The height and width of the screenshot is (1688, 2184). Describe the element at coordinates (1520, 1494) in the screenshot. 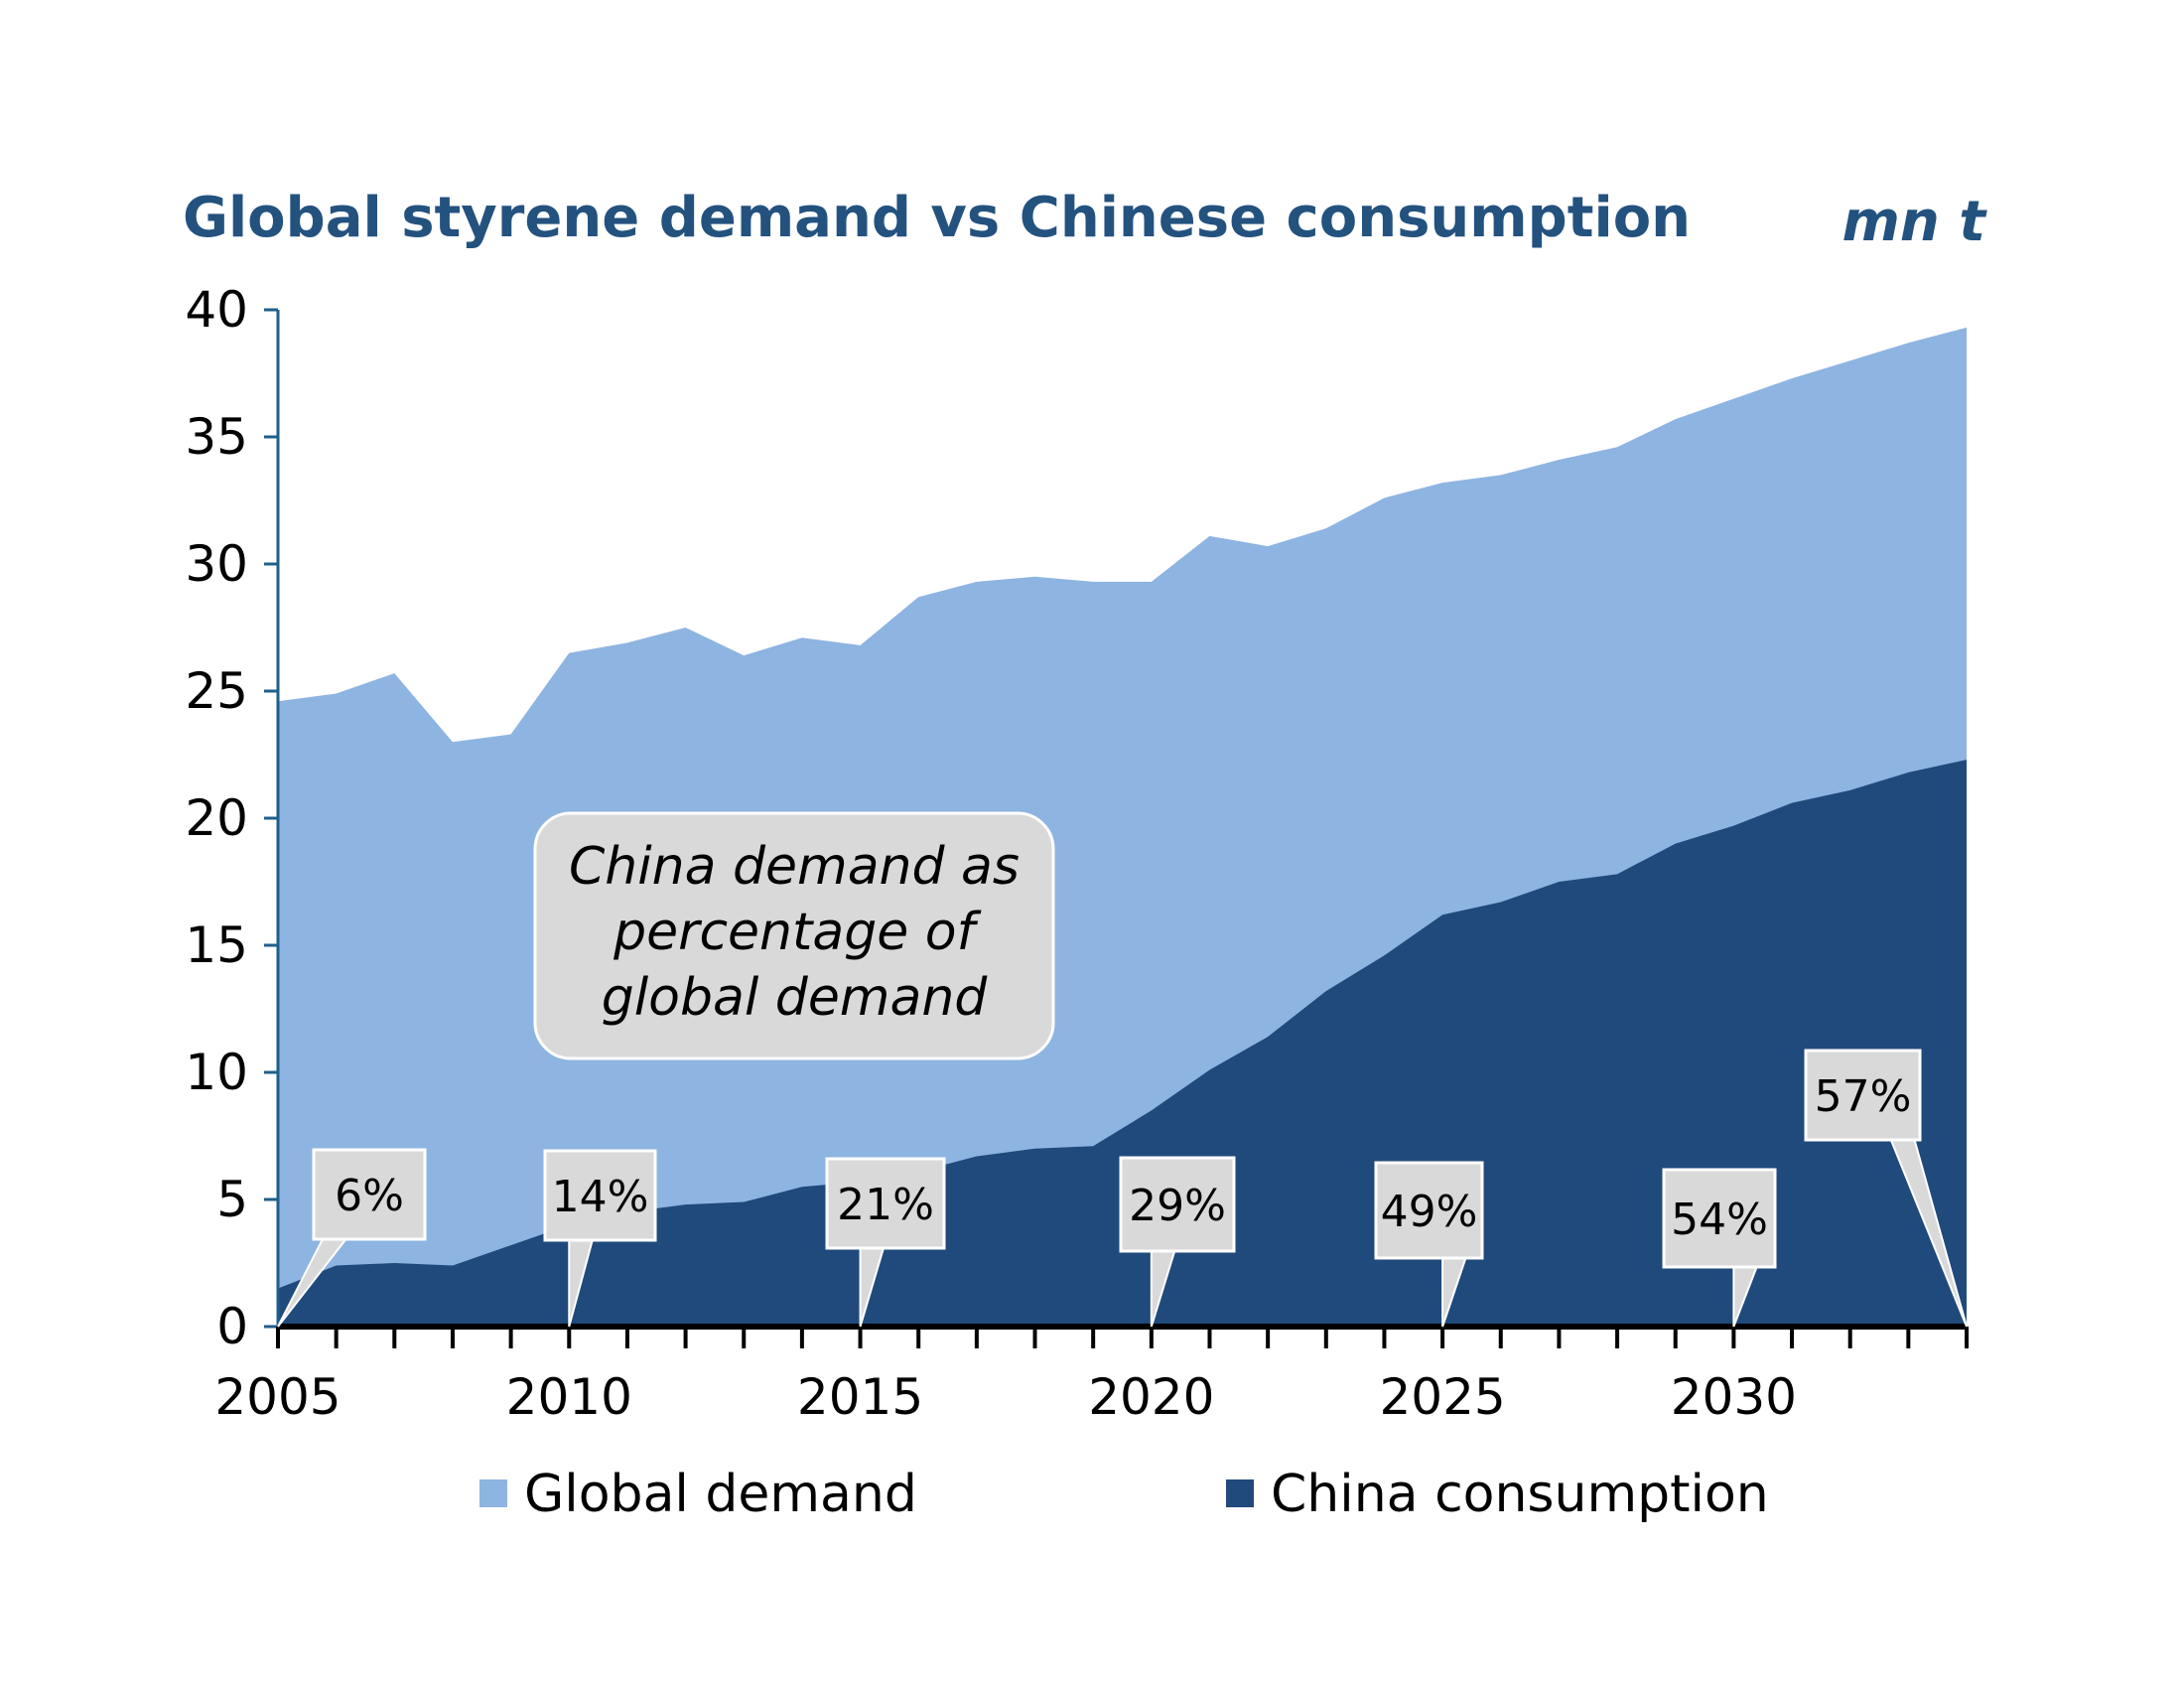

I see `legend-label-china: China consumption` at that location.